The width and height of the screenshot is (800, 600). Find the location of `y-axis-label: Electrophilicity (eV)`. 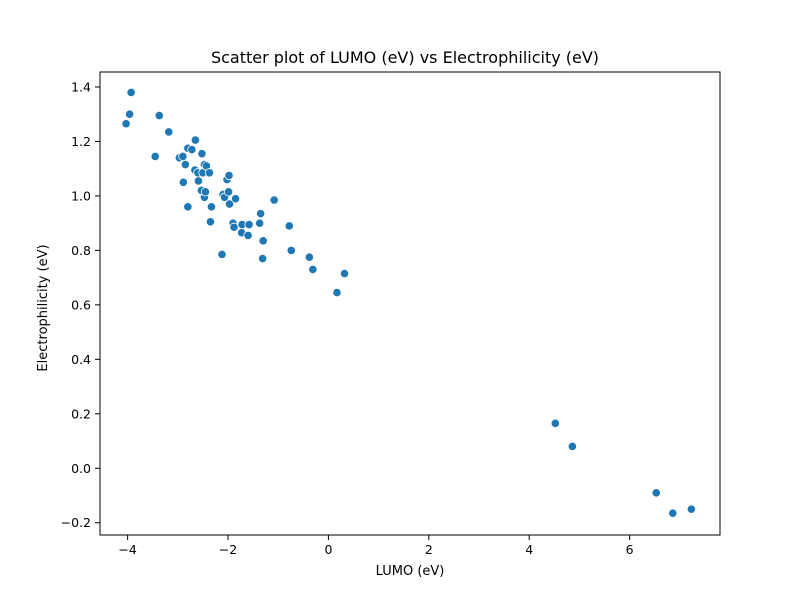

y-axis-label: Electrophilicity (eV) is located at coordinates (43, 307).